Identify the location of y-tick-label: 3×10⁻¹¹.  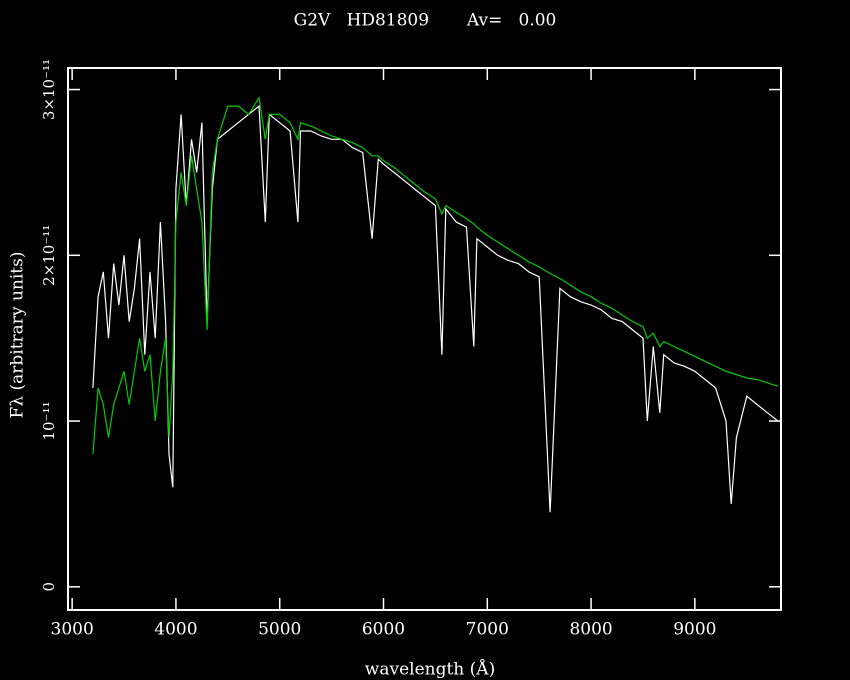
(49, 89).